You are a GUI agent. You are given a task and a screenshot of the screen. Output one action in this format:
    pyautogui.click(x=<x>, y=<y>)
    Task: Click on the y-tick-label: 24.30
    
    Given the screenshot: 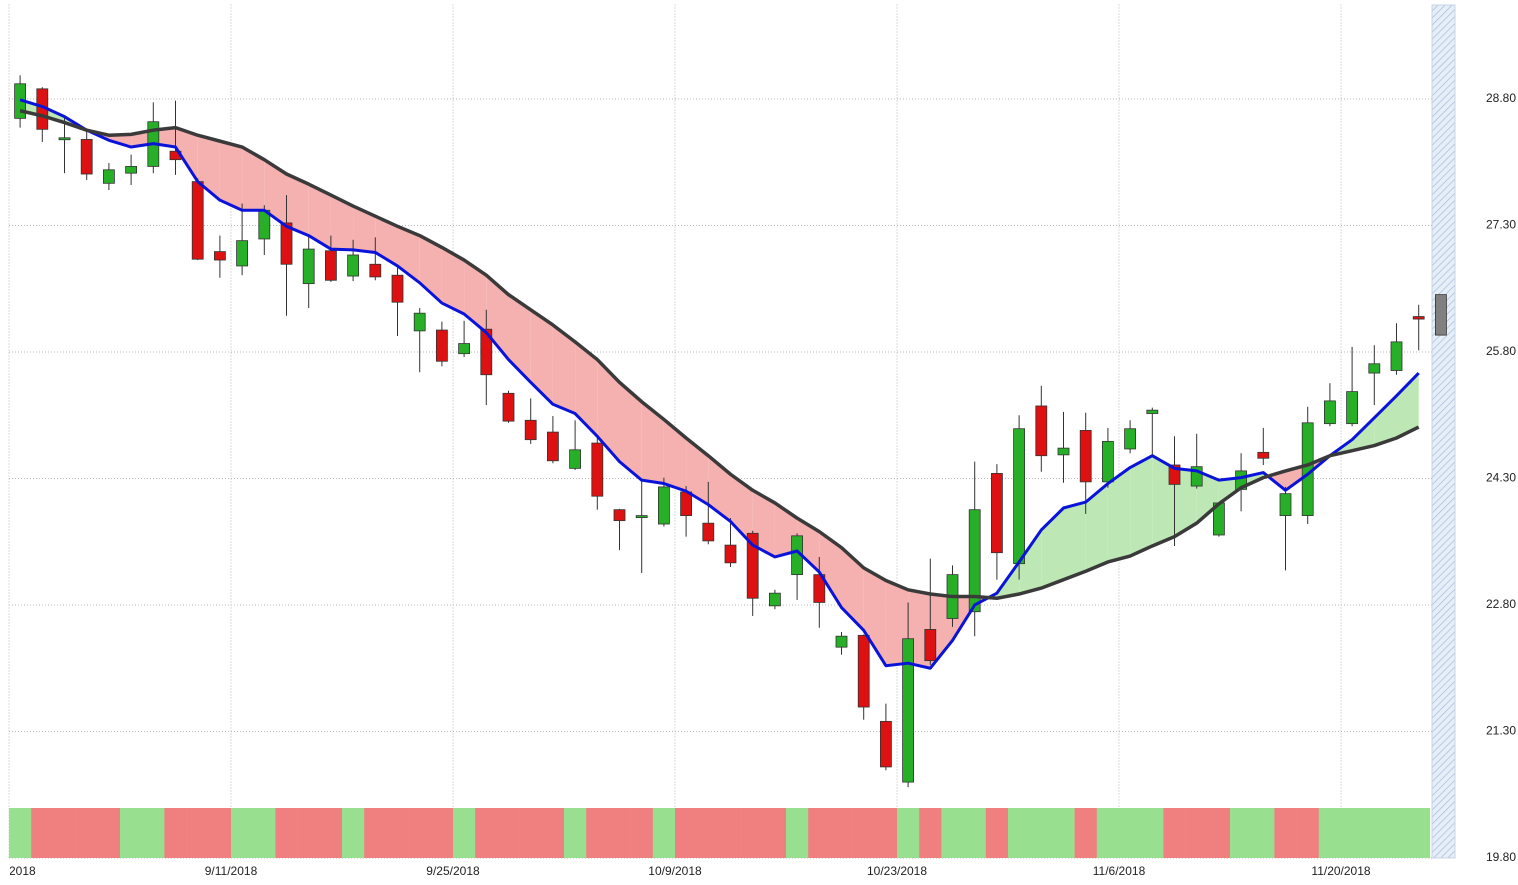 What is the action you would take?
    pyautogui.click(x=1501, y=478)
    